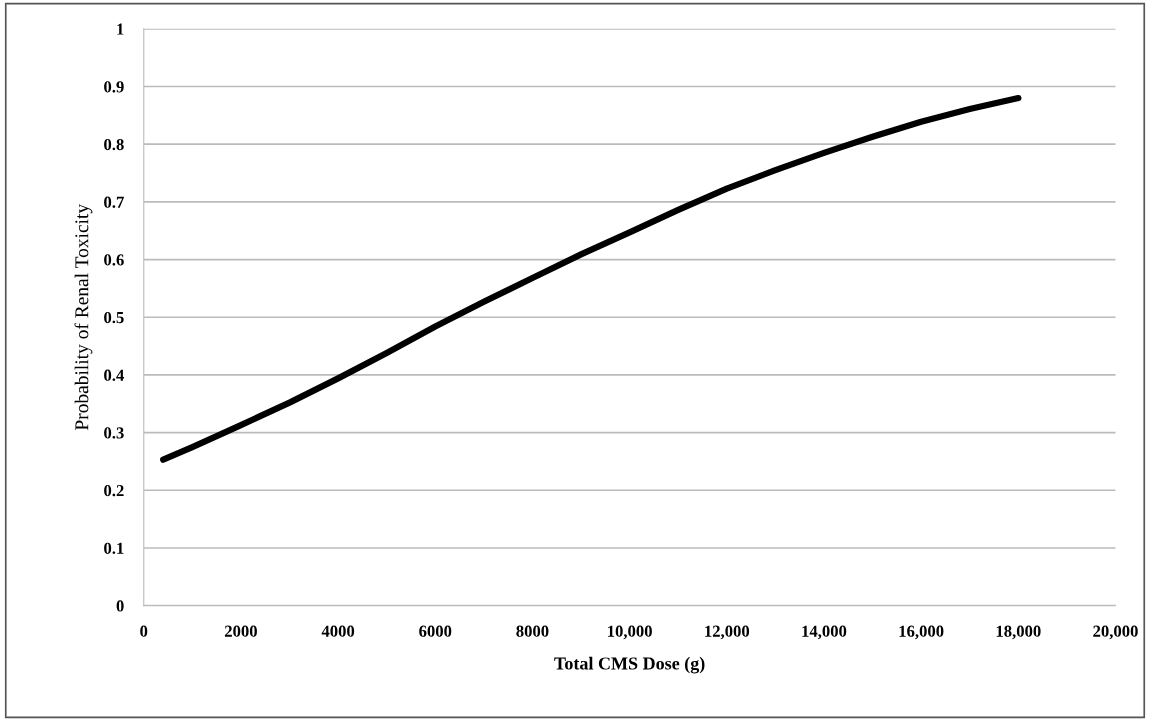 The image size is (1150, 721). Describe the element at coordinates (120, 29) in the screenshot. I see `y-tick-label: 1` at that location.